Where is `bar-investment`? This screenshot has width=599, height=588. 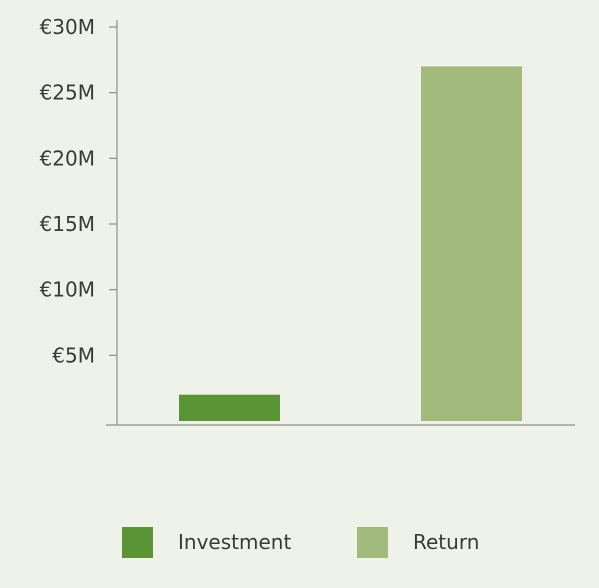
bar-investment is located at coordinates (229, 407).